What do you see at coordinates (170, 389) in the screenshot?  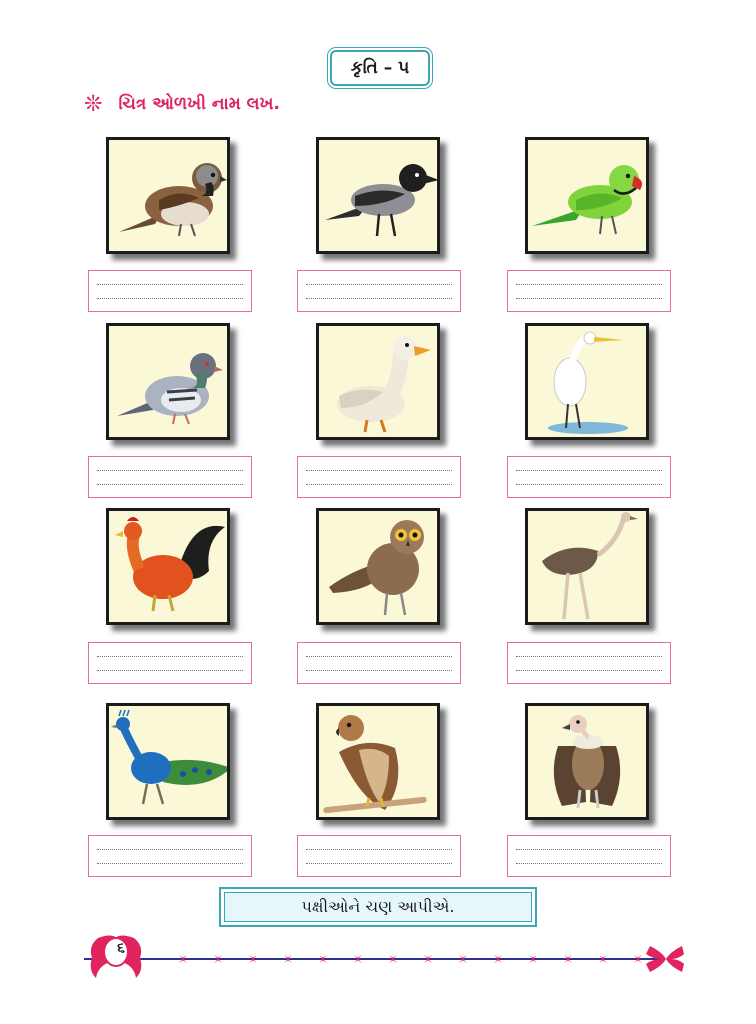 I see `pigeon-icon` at bounding box center [170, 389].